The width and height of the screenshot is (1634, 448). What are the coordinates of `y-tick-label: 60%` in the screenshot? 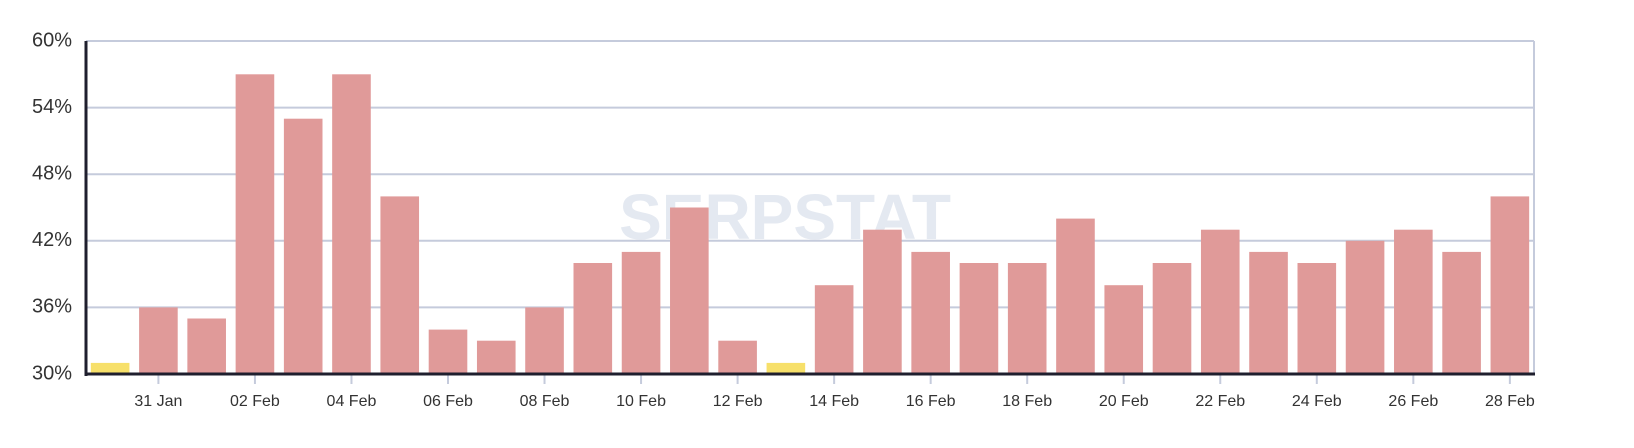 It's located at (52, 40).